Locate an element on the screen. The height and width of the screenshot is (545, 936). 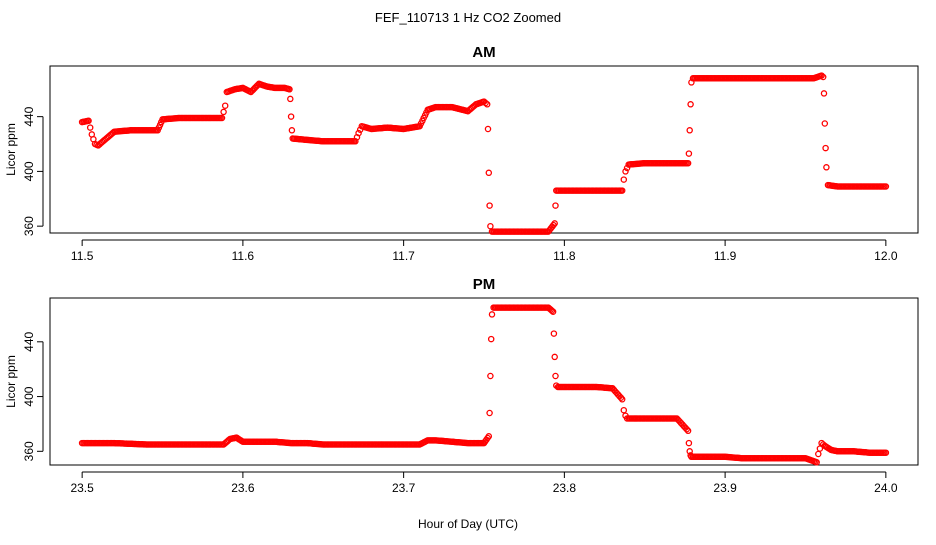
am-x-tick-label: 12.0 is located at coordinates (886, 256).